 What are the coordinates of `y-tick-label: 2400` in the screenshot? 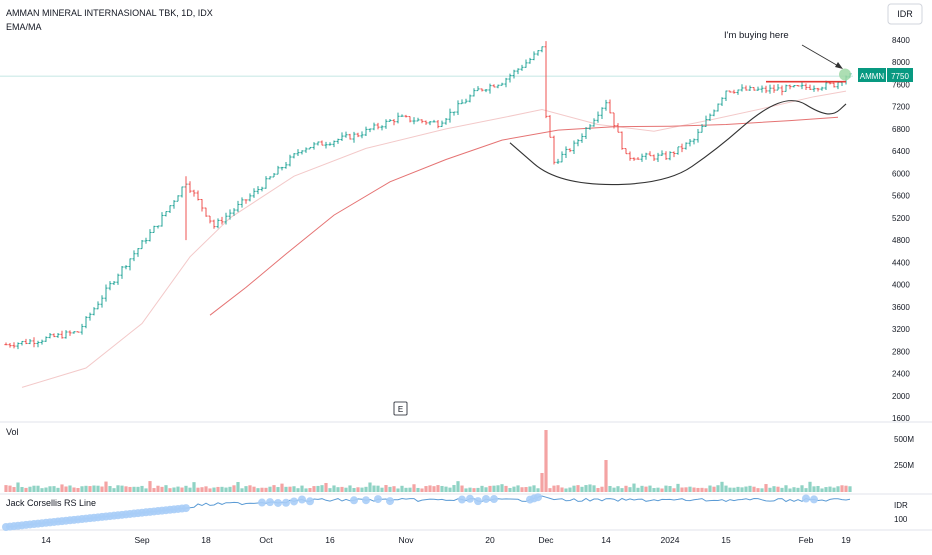 It's located at (901, 374).